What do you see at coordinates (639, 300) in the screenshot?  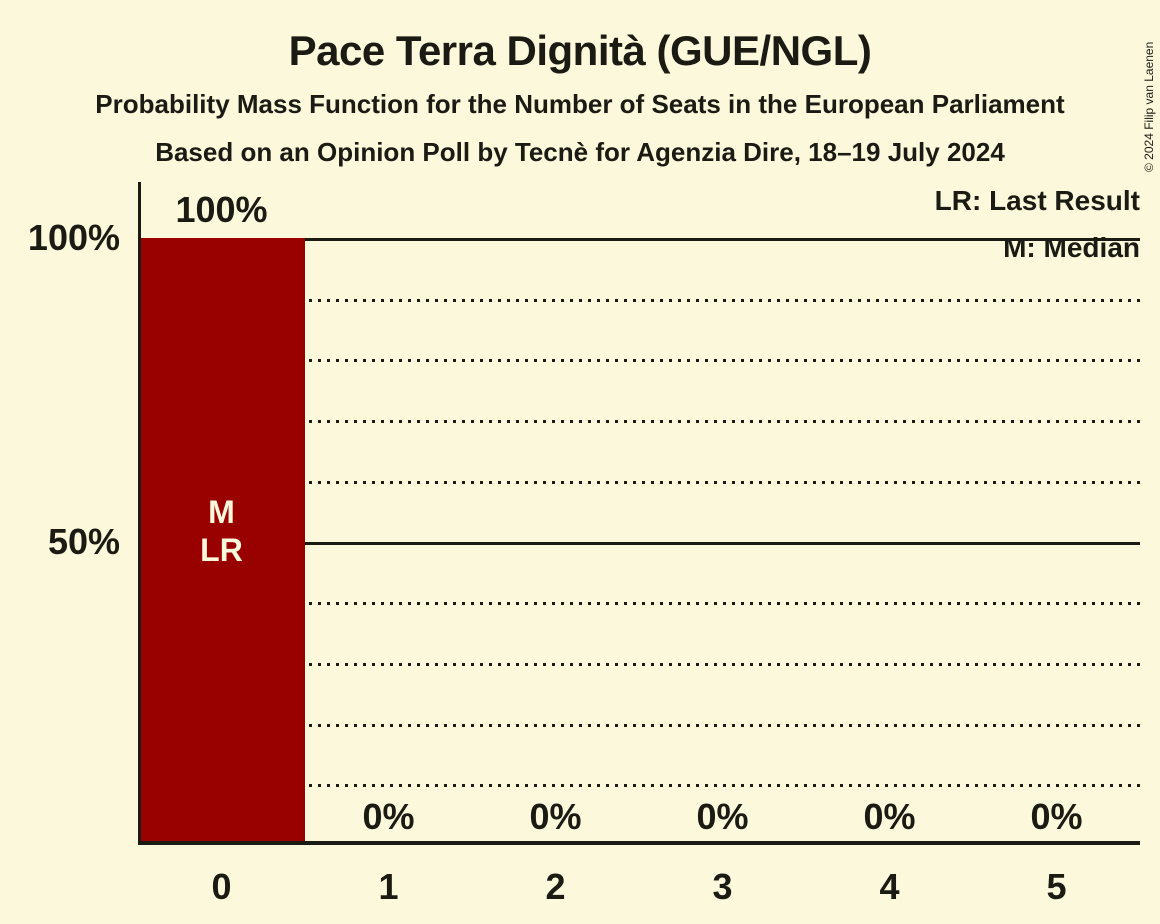 I see `gridline-dotted-90pct` at bounding box center [639, 300].